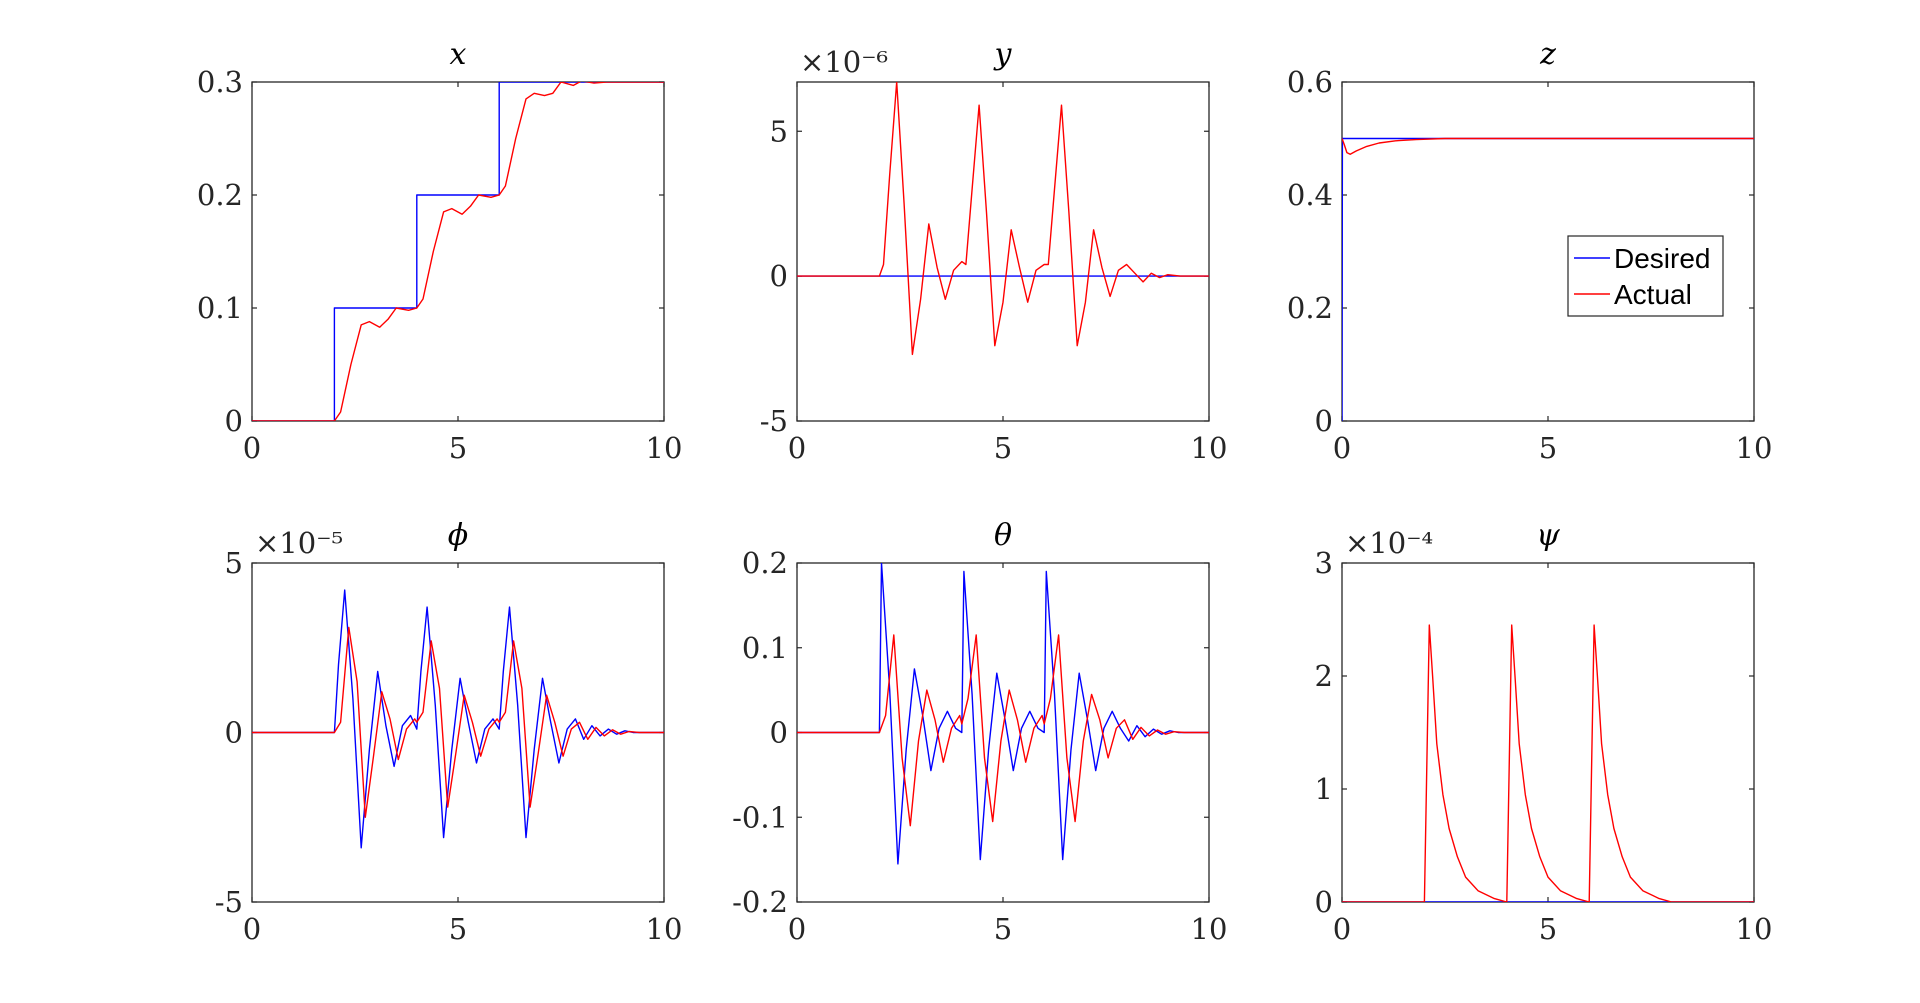  What do you see at coordinates (1548, 535) in the screenshot?
I see `subplot-title: ψ` at bounding box center [1548, 535].